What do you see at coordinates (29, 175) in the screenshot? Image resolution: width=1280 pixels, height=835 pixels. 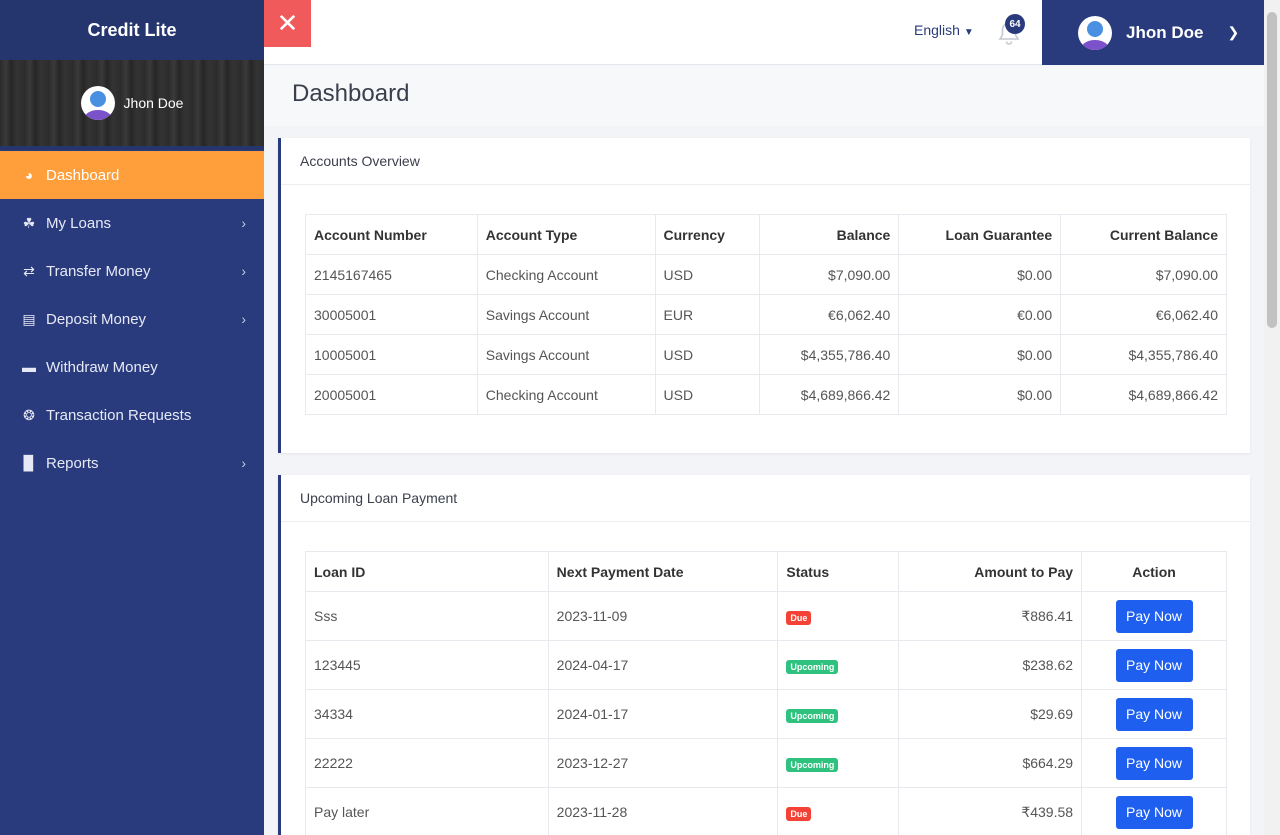 I see `dashboard-icon: ◕` at bounding box center [29, 175].